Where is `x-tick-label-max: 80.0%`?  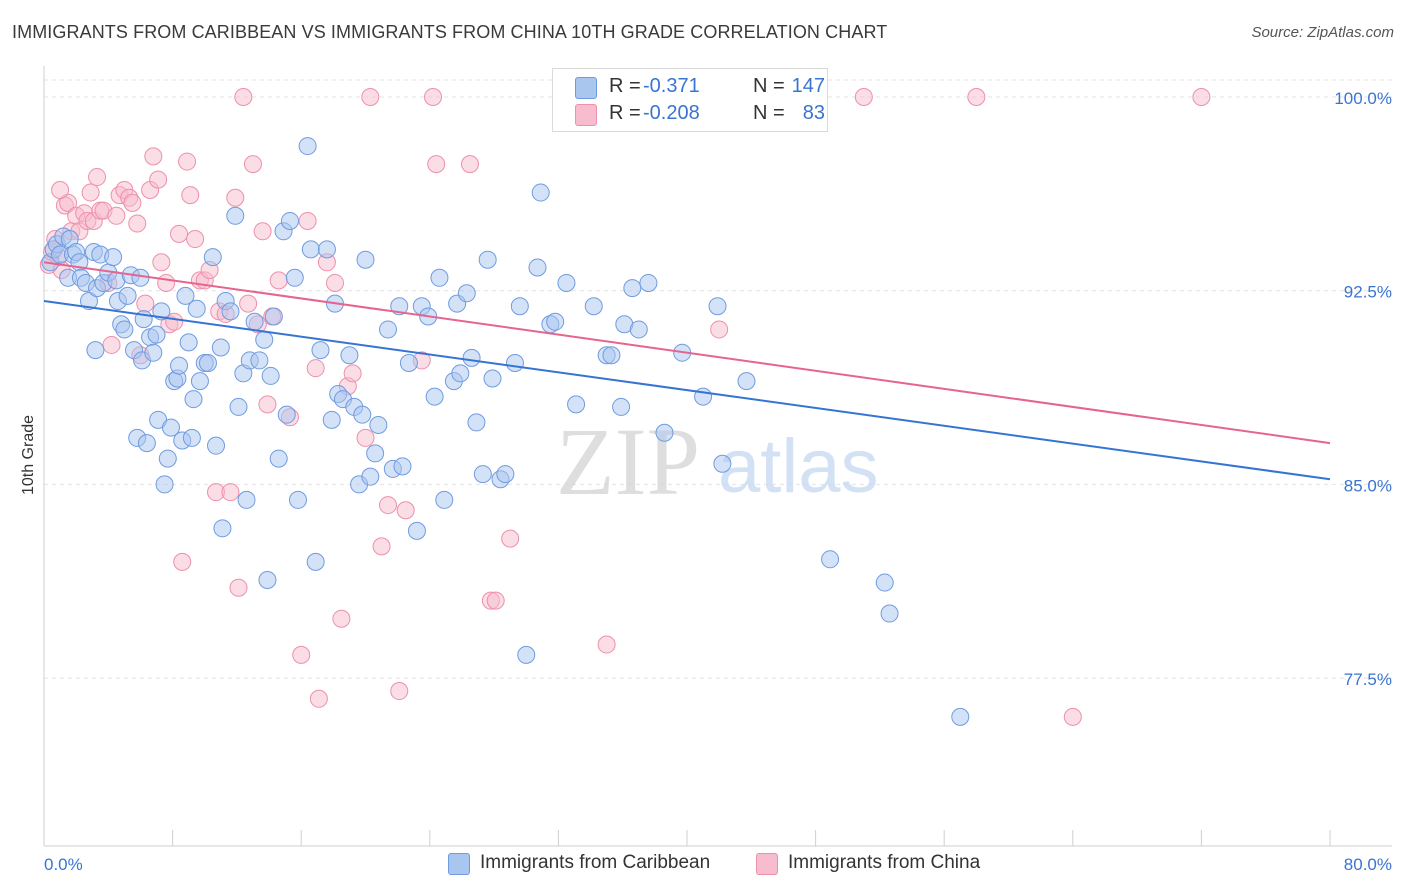 x-tick-label-max: 80.0% is located at coordinates (1368, 864).